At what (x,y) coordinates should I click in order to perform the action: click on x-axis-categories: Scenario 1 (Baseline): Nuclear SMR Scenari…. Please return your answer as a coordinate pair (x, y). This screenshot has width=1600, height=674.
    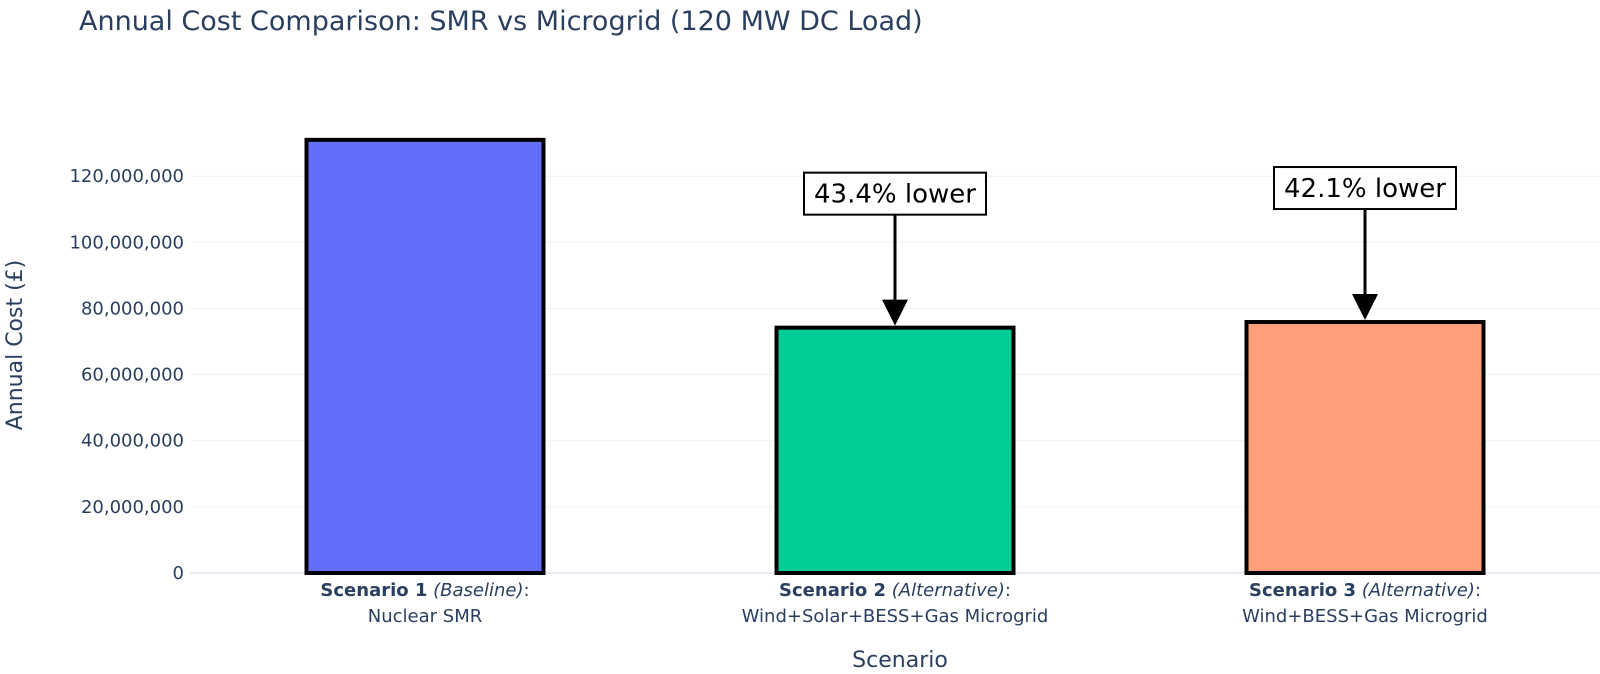
    Looking at the image, I should click on (903, 603).